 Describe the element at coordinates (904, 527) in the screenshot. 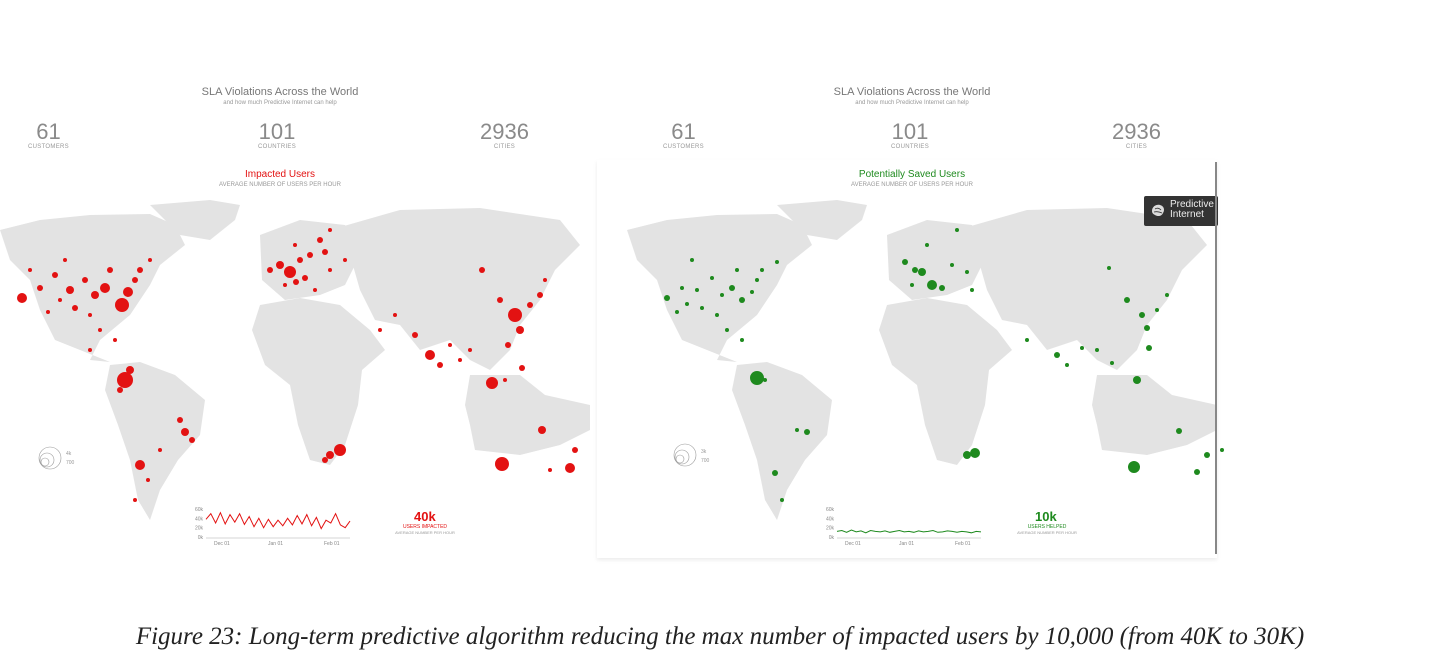

I see `saved-users-timeseries-chart: 60k 40k 20k 0k Dec 01 Jan 01 Feb 01` at that location.